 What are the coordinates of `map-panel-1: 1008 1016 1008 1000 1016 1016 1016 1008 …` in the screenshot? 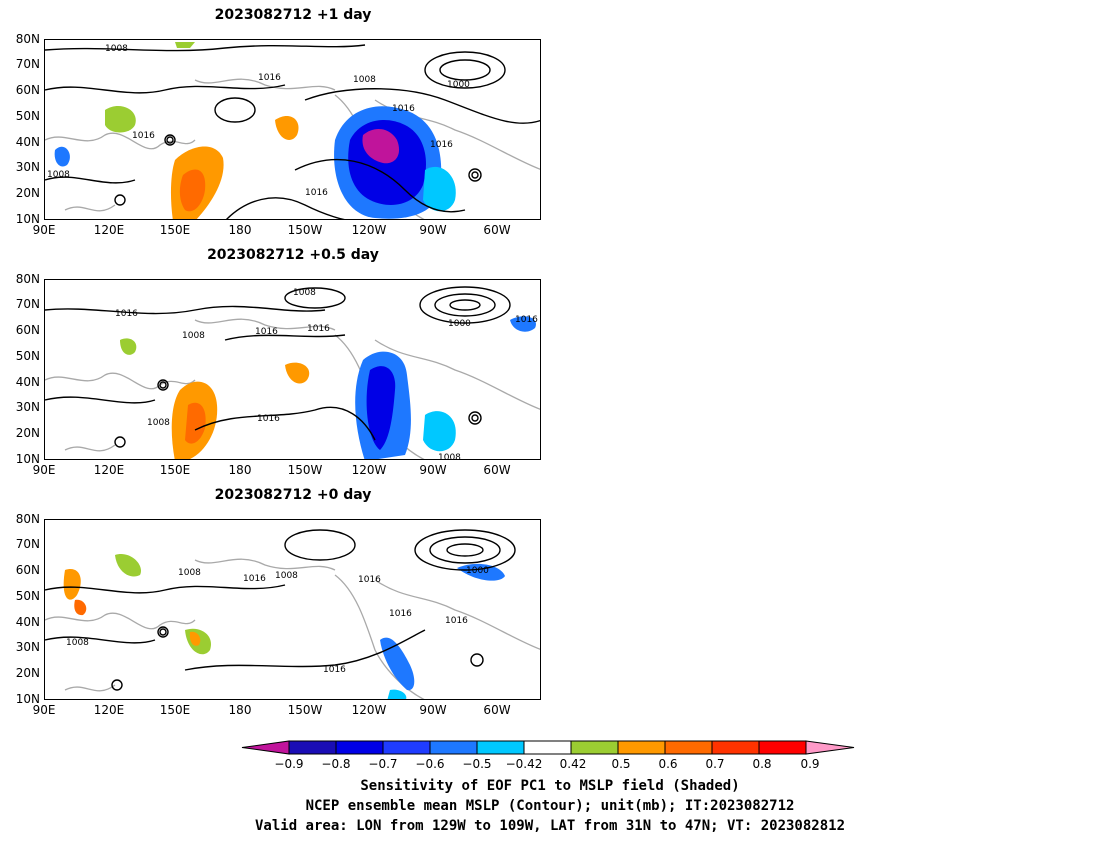 It's located at (292, 129).